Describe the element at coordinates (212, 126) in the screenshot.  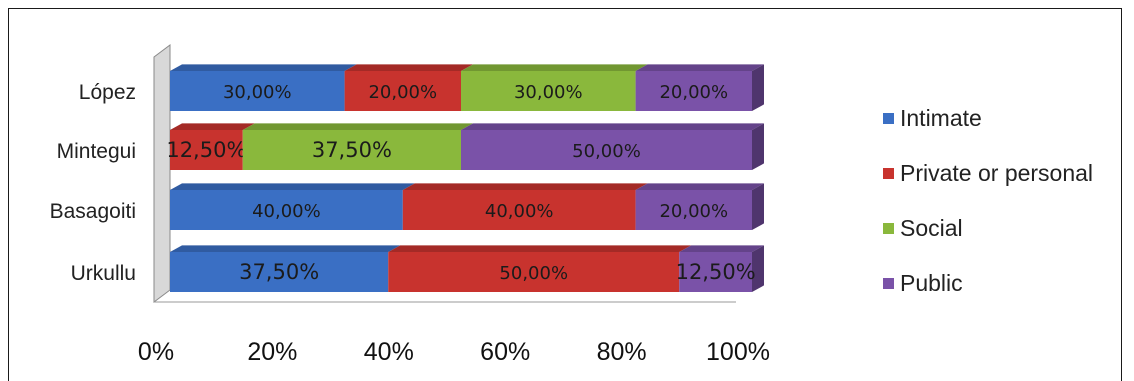
I see `bar-top-mintegui-private-or-personal` at that location.